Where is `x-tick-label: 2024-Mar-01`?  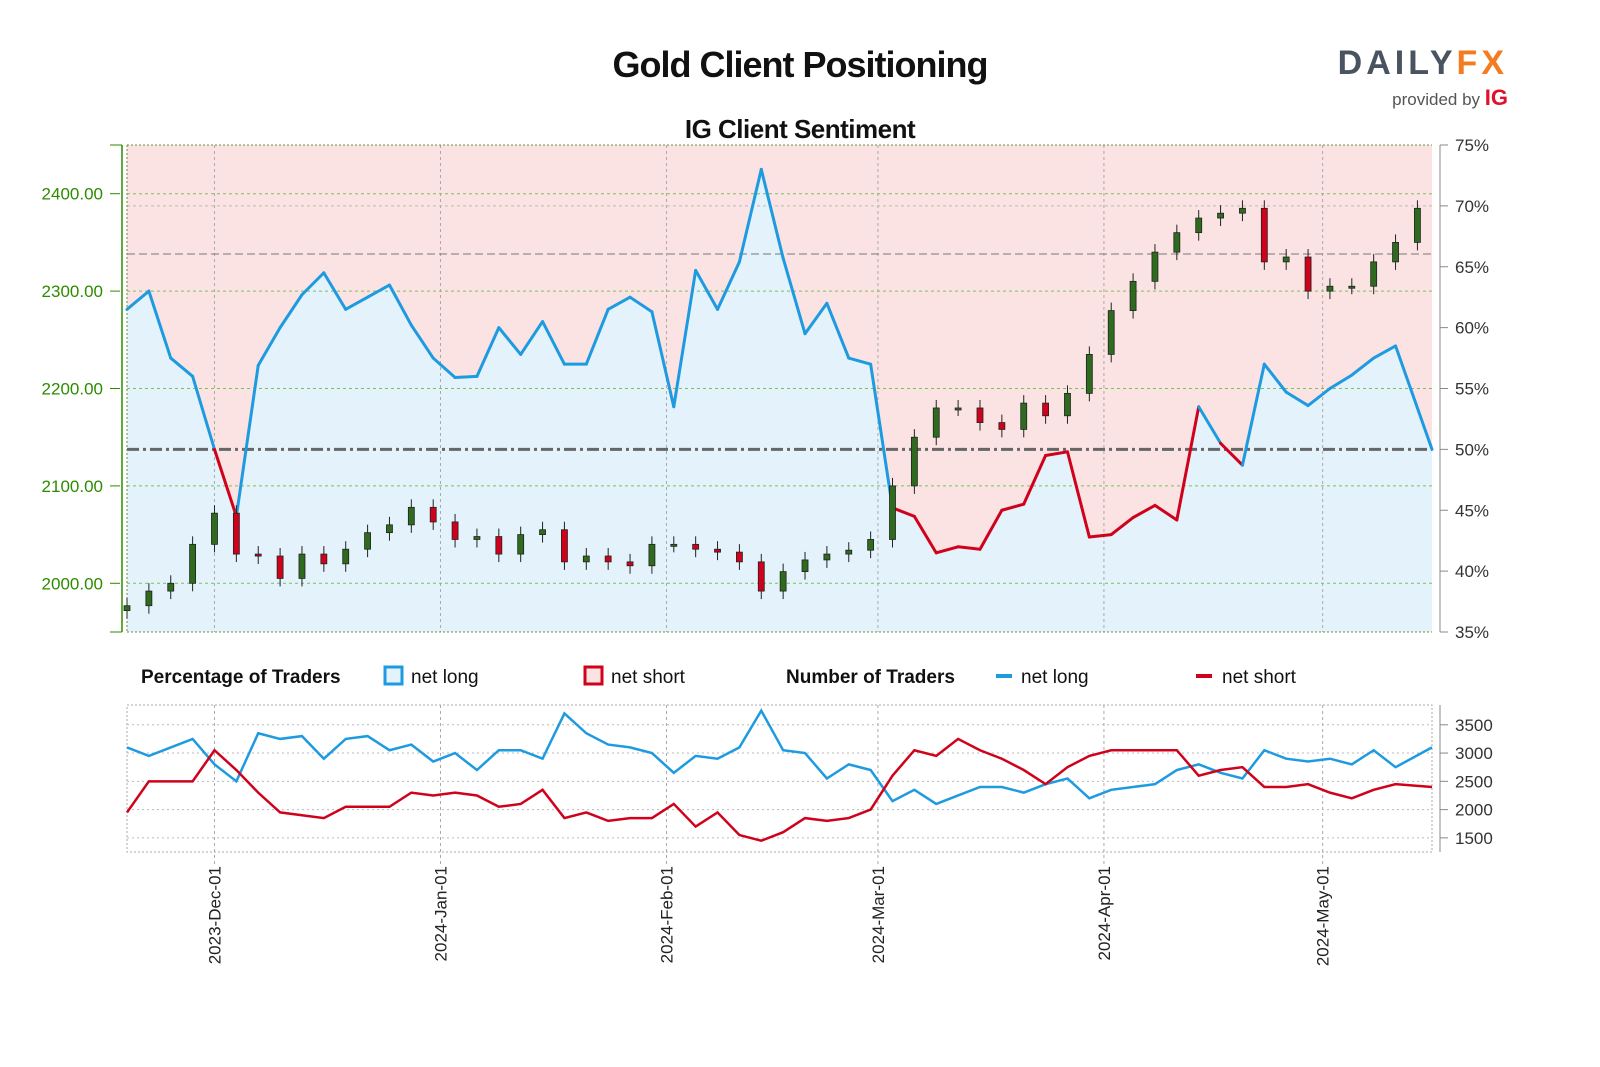 x-tick-label: 2024-Mar-01 is located at coordinates (878, 914).